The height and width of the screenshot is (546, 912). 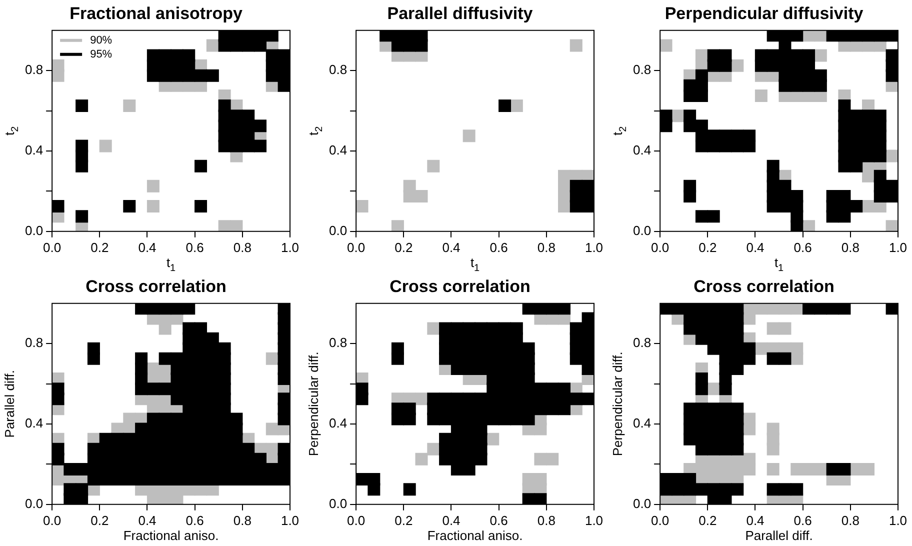 I want to click on legend-label: 95%, so click(x=101, y=54).